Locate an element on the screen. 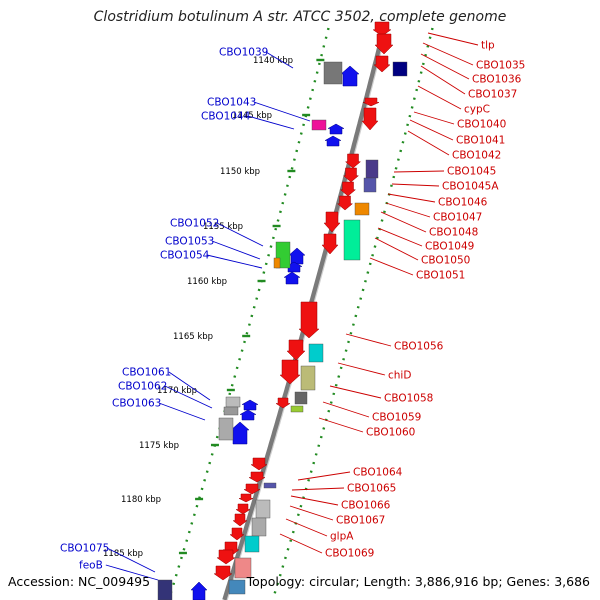 The height and width of the screenshot is (600, 600). gene-label: CBO1037 is located at coordinates (492, 95).